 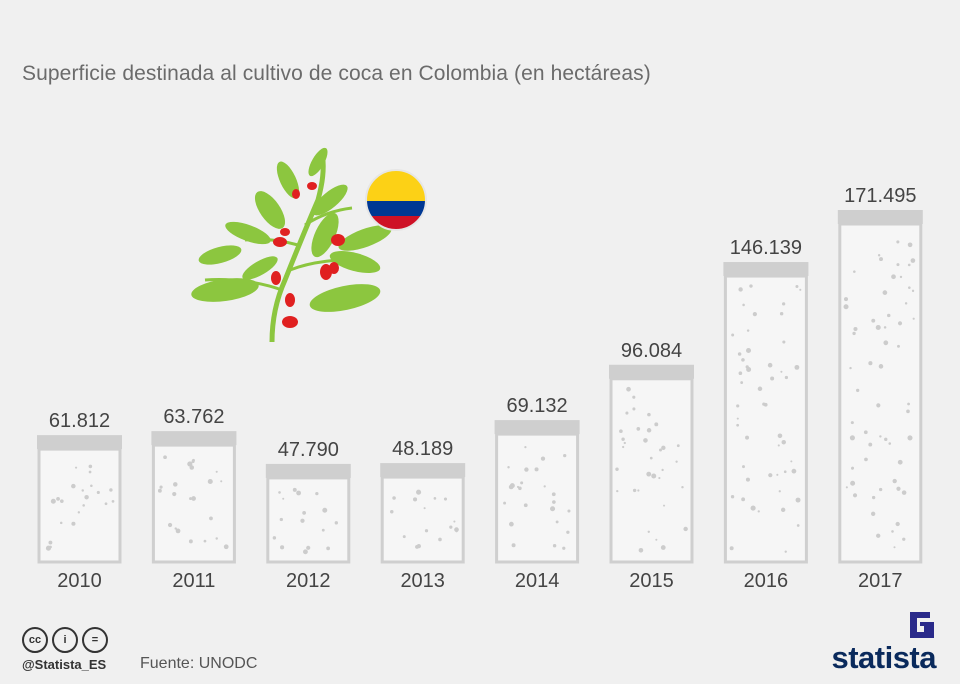 I want to click on bar-2014, so click(x=537, y=498).